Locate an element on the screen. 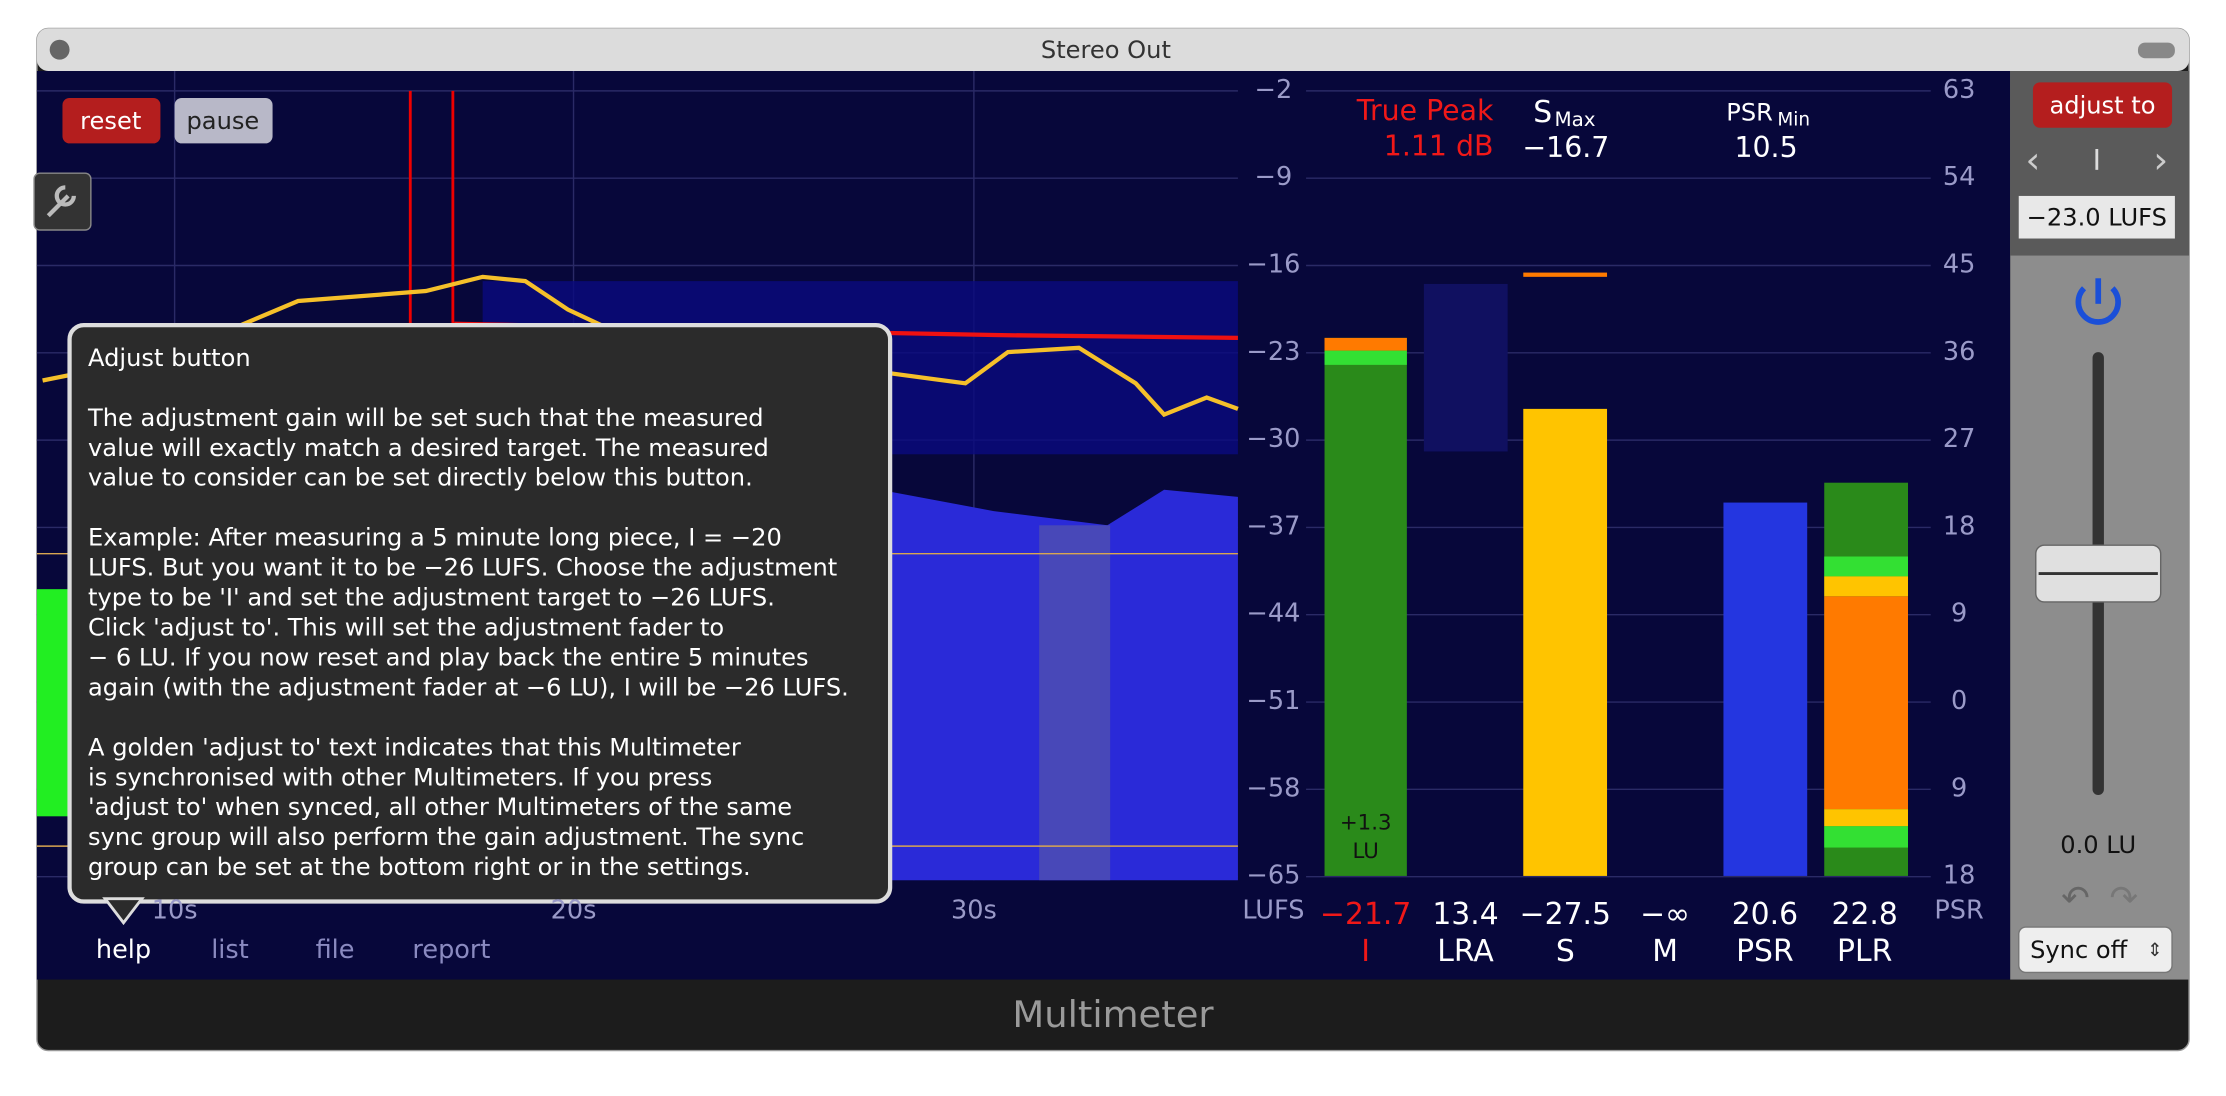 The width and height of the screenshot is (2226, 1096). lufs-scale-label: −9 is located at coordinates (1274, 177).